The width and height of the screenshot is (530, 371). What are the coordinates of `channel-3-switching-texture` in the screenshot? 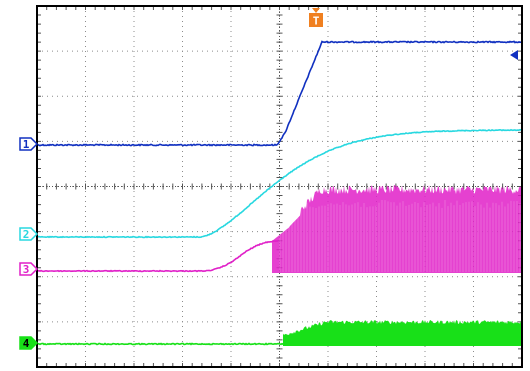 It's located at (400, 236).